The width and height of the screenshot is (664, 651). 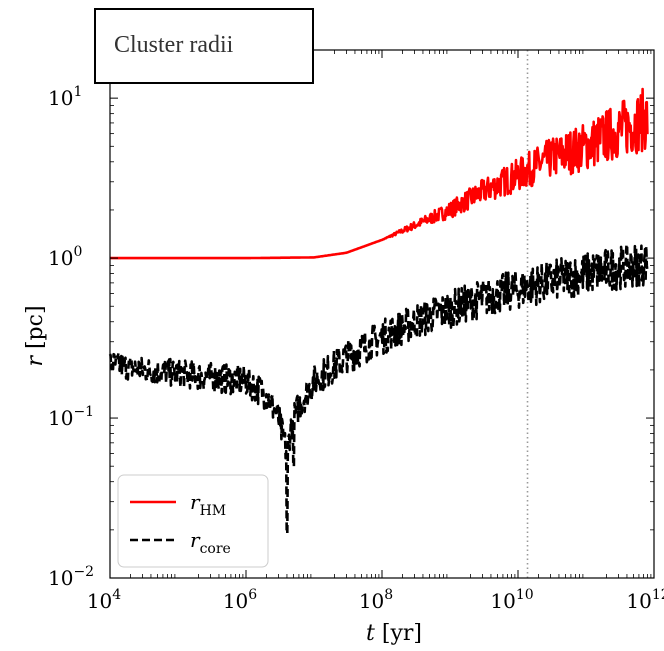 I want to click on x-tick-label: 10¹², so click(x=645, y=600).